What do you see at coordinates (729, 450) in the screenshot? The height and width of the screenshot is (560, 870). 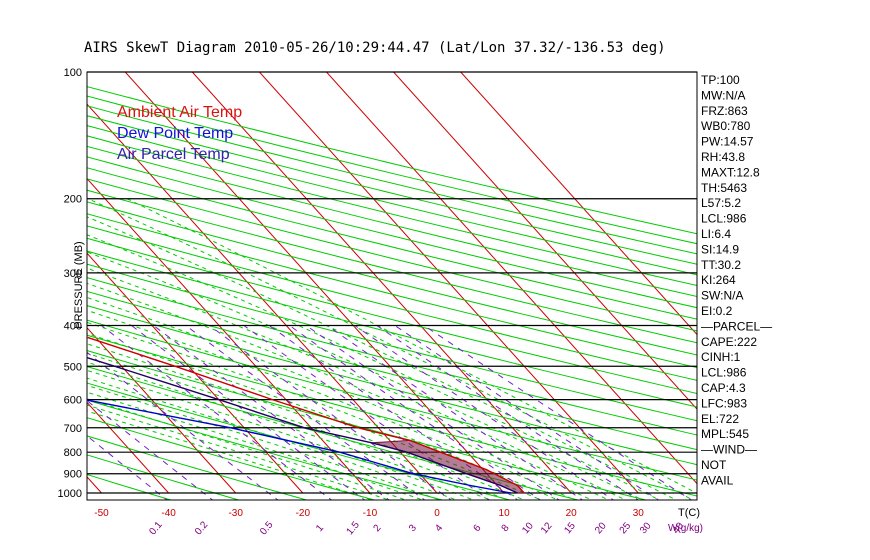 I see `stat-item: —WIND—` at bounding box center [729, 450].